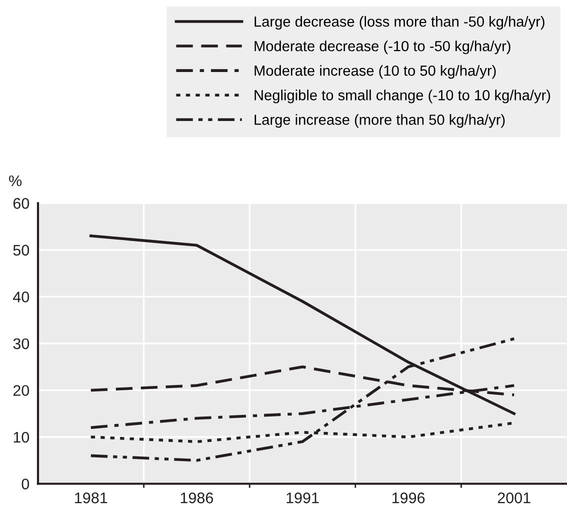 This screenshot has height=513, width=567. Describe the element at coordinates (402, 97) in the screenshot. I see `legend-label: Negligible to small change (-10 to 10 kg/ha/yr)` at that location.